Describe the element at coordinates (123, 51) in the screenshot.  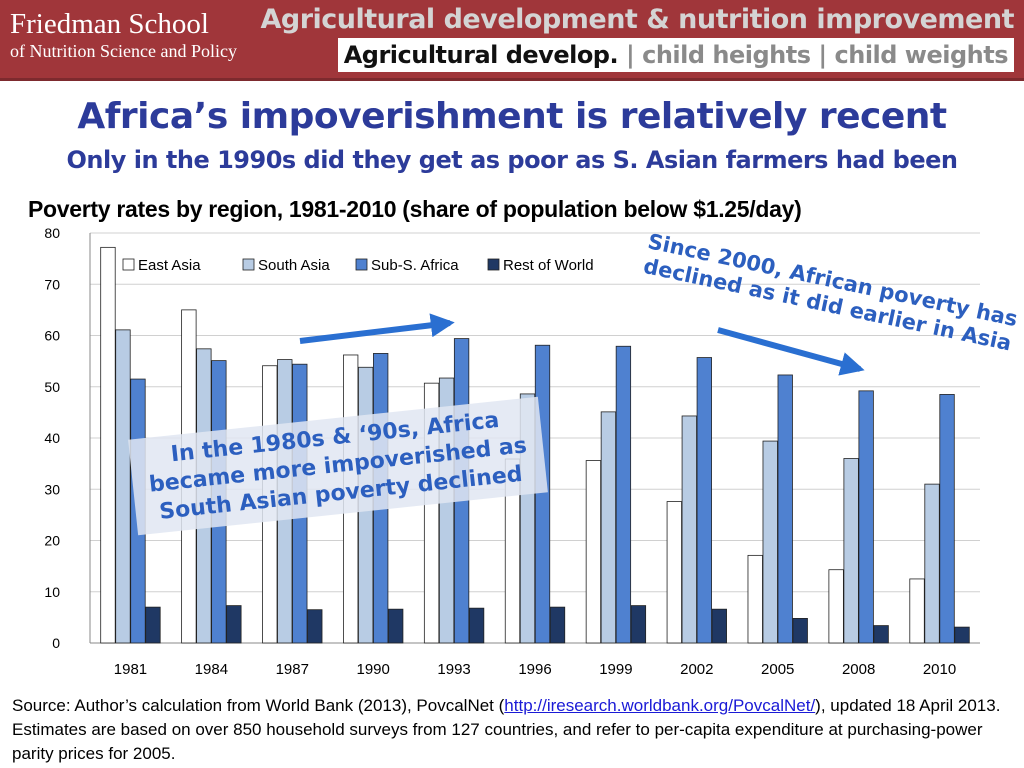
I see `logo-line2: of Nutrition Science and Policy` at that location.